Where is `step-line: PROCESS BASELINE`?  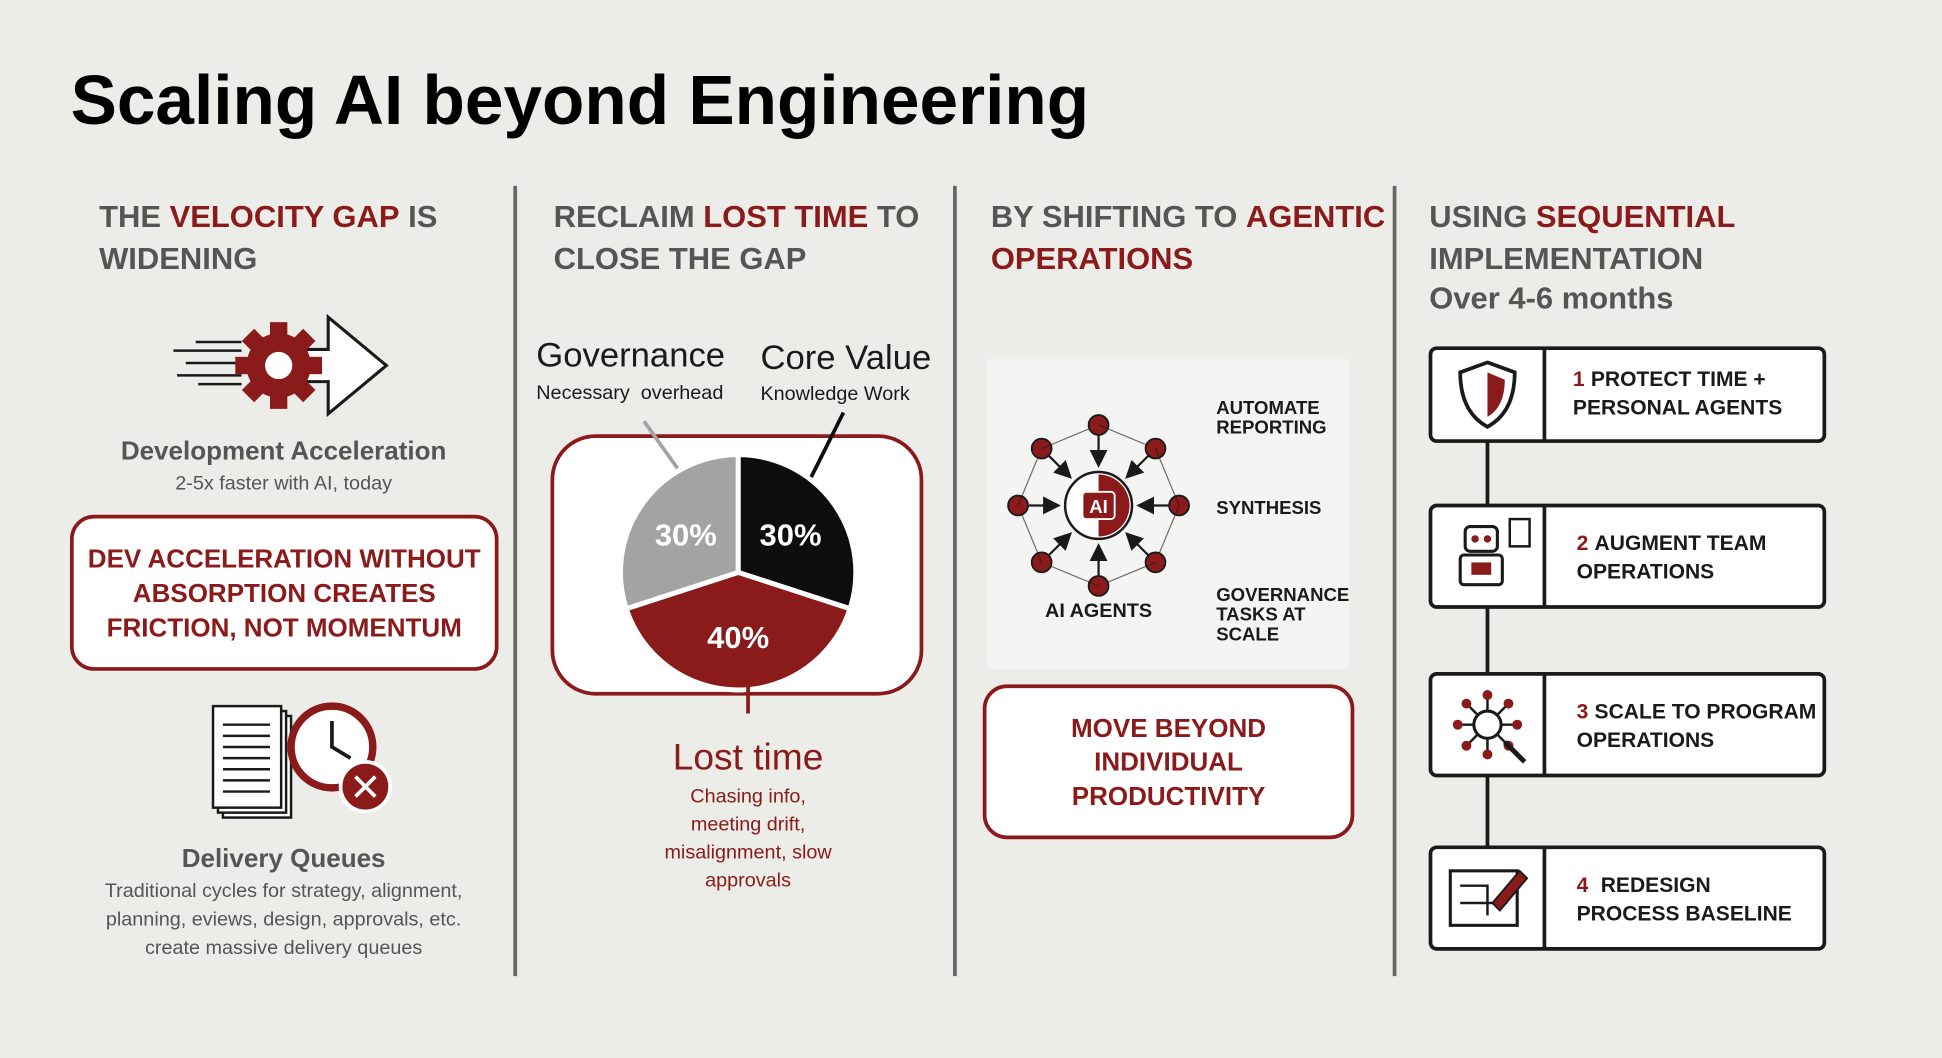 step-line: PROCESS BASELINE is located at coordinates (1684, 913).